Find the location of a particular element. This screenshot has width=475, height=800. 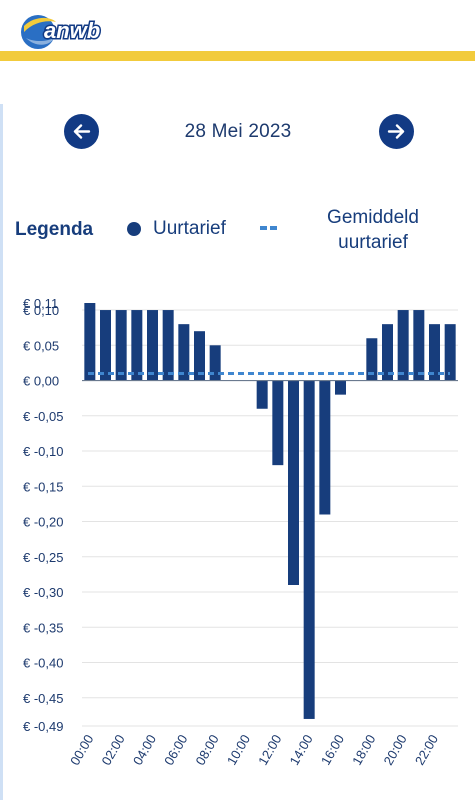

legend-title: Legenda is located at coordinates (54, 229).